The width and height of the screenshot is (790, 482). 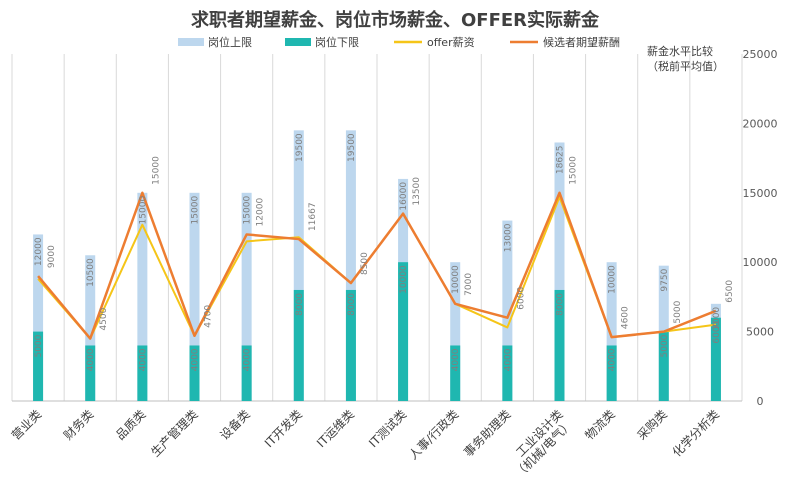 What do you see at coordinates (760, 228) in the screenshot?
I see `y-axis-right: 0 5000 10000 15000 20000 25000` at bounding box center [760, 228].